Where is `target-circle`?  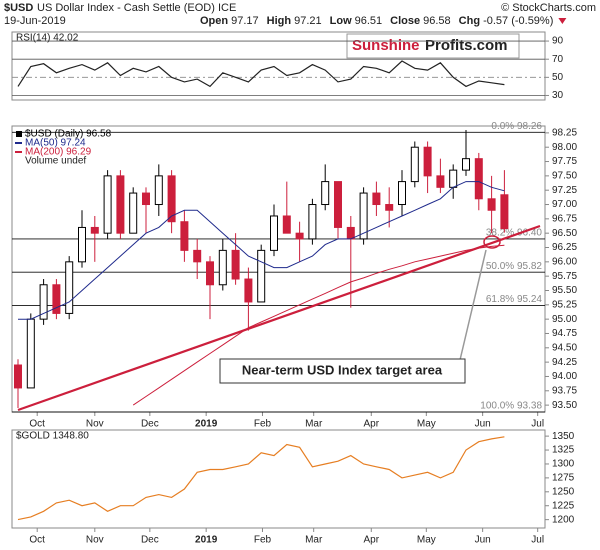
target-circle is located at coordinates (492, 242).